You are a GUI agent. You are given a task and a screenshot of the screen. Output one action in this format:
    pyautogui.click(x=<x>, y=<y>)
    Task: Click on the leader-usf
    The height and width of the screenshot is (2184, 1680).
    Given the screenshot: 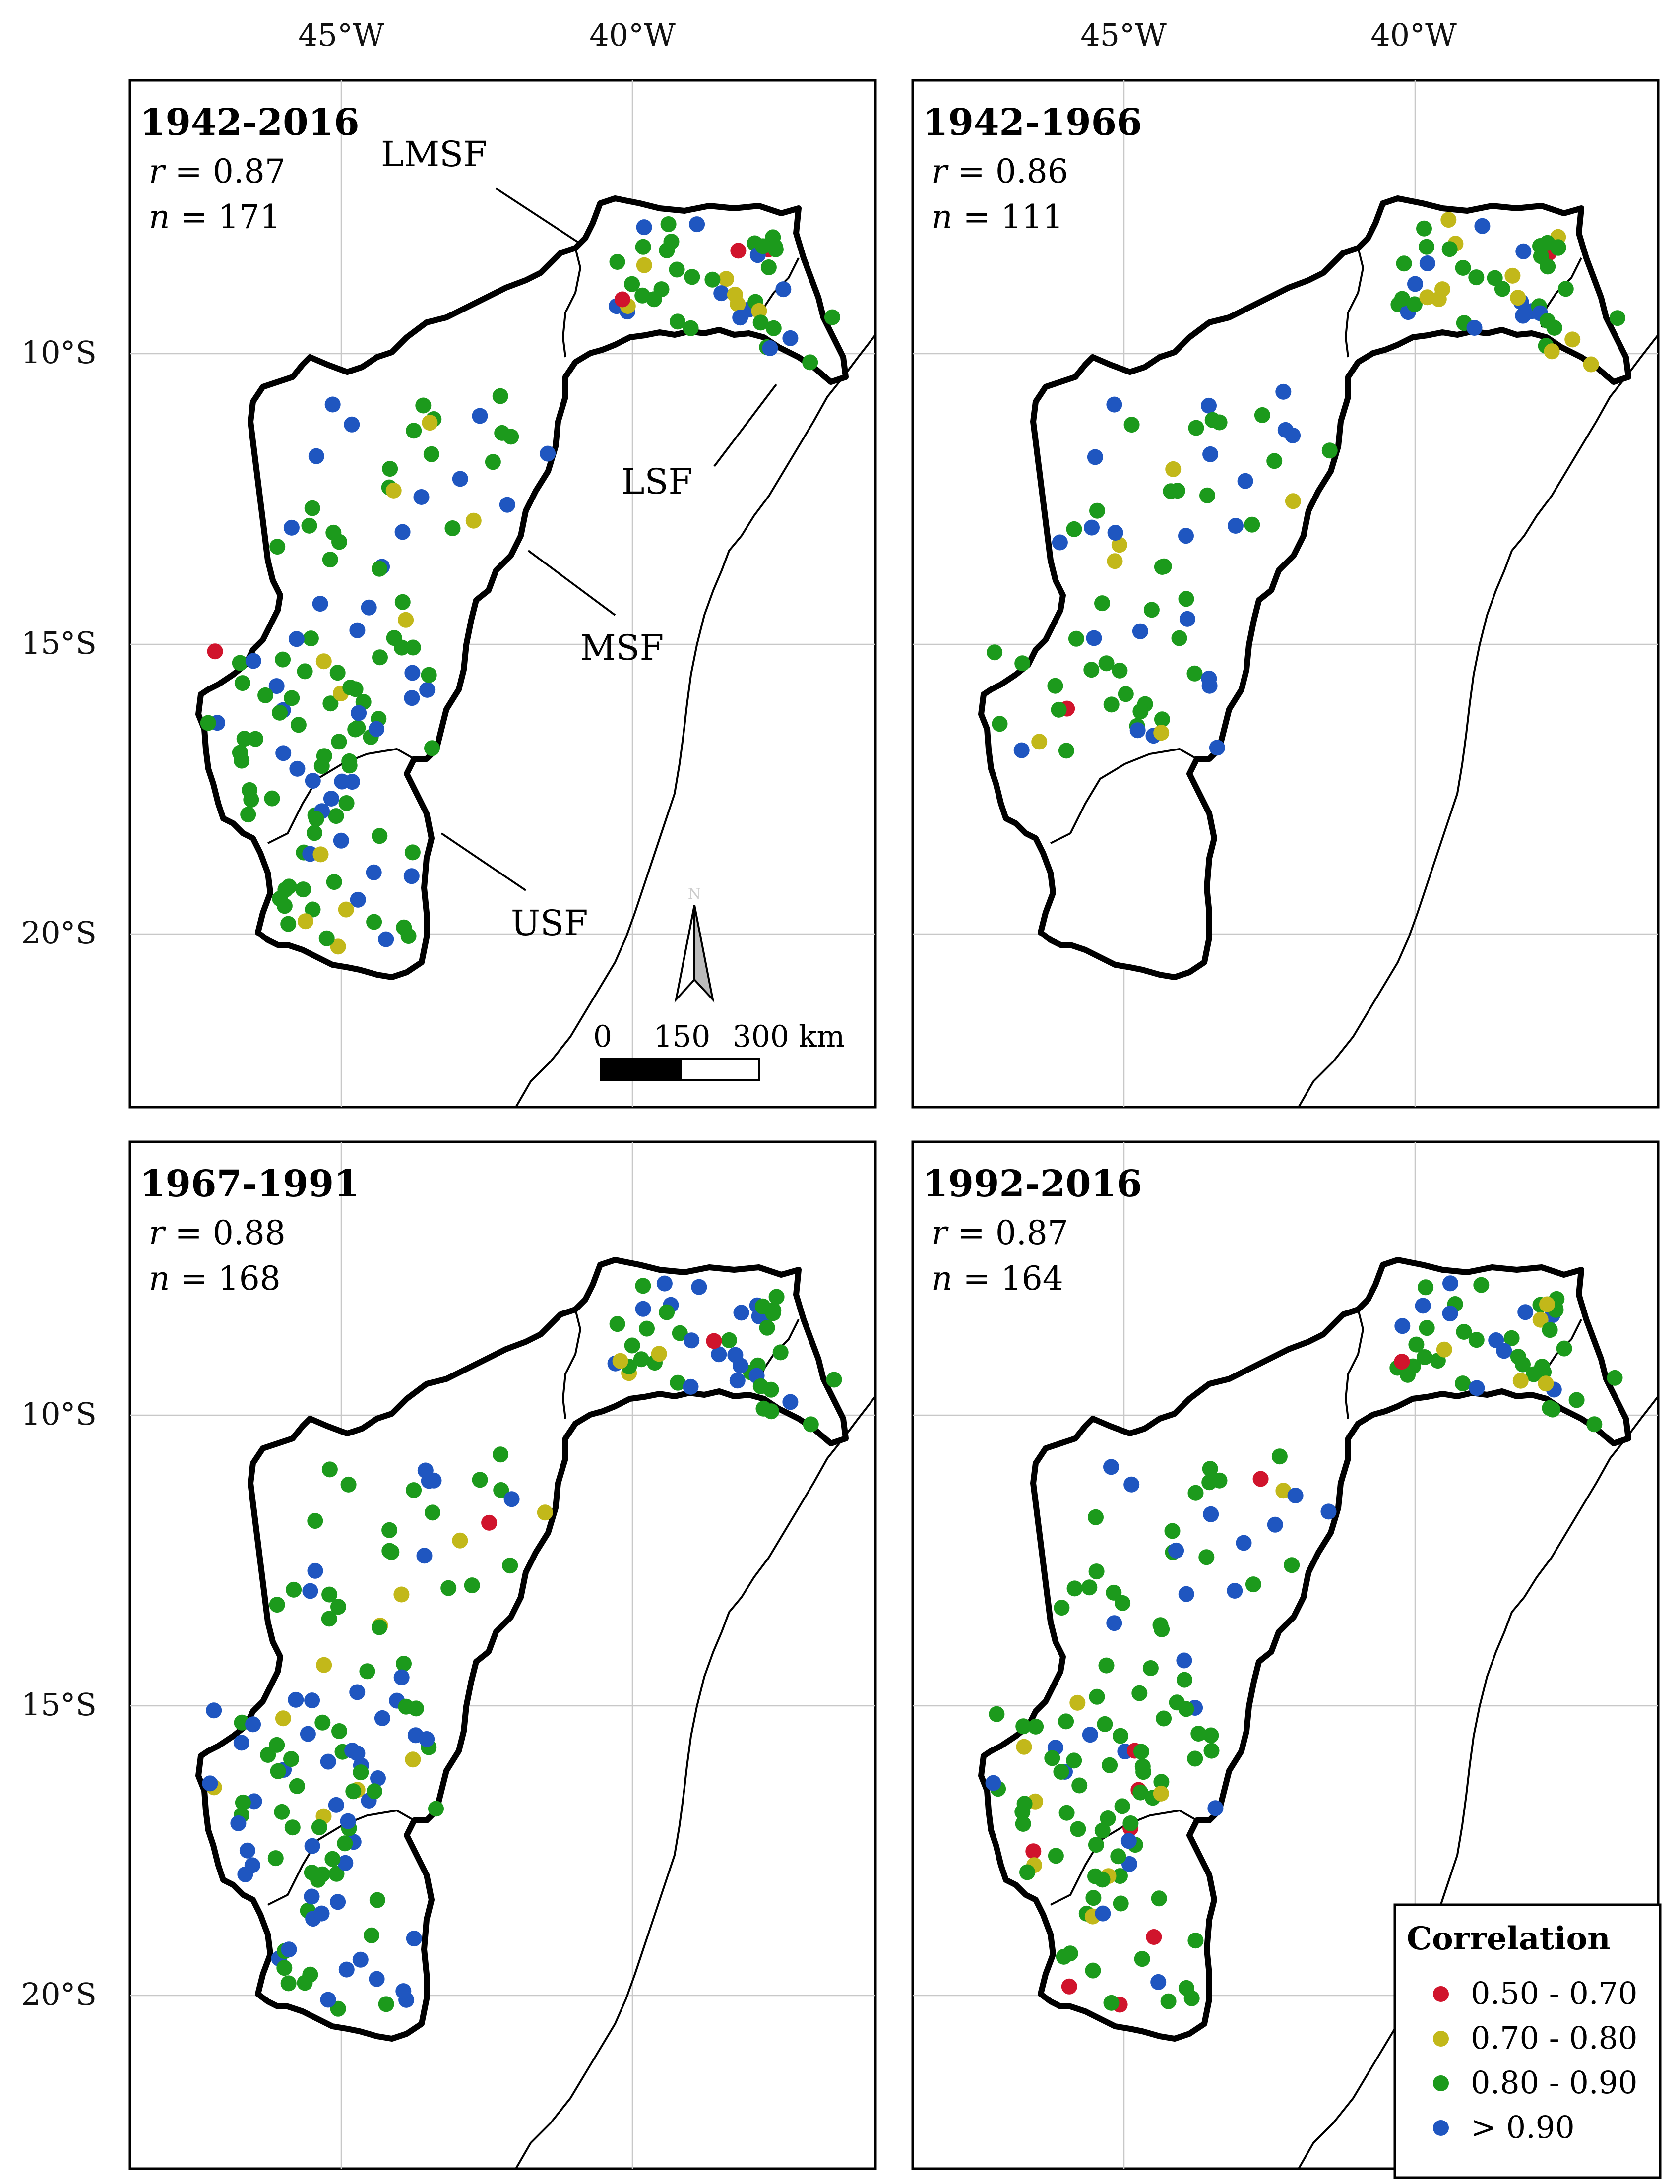 What is the action you would take?
    pyautogui.click(x=483, y=861)
    